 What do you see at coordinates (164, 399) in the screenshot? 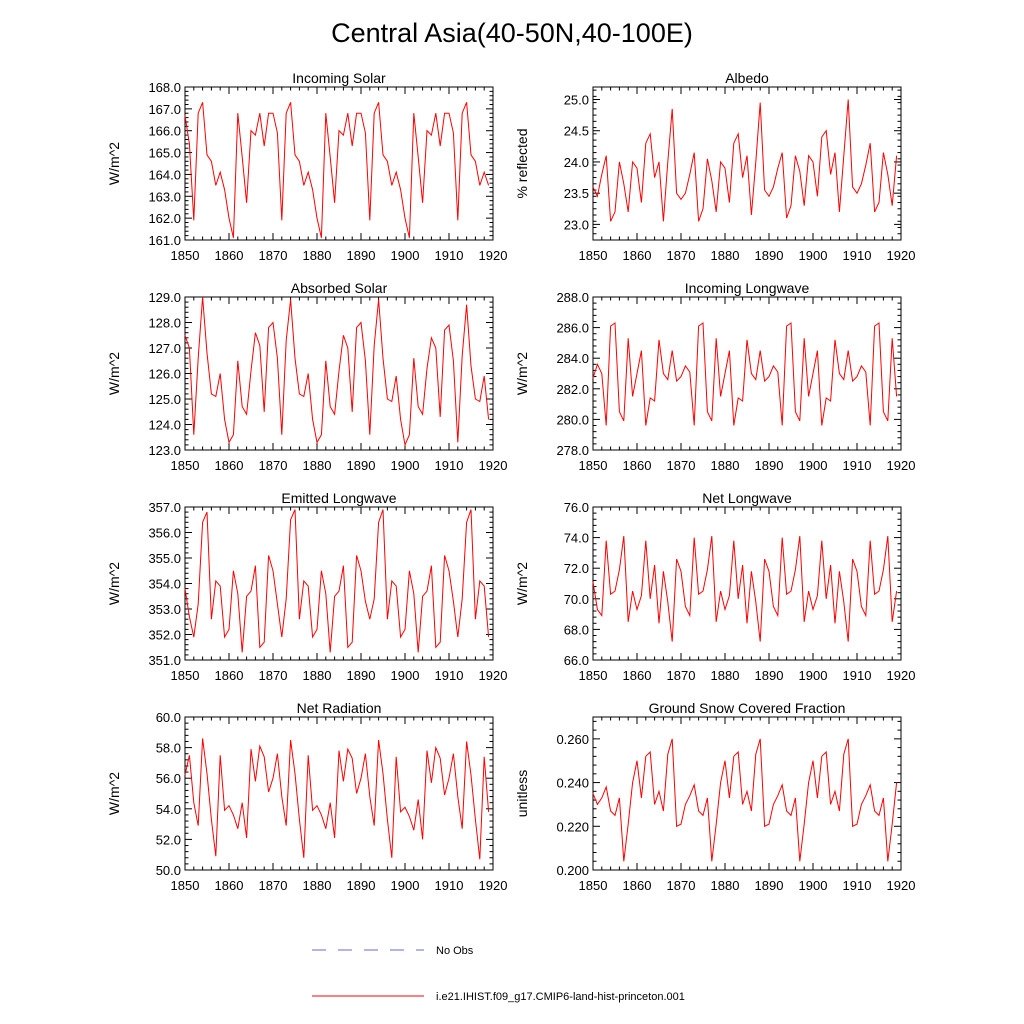
I see `y-tick-label: 125.0` at bounding box center [164, 399].